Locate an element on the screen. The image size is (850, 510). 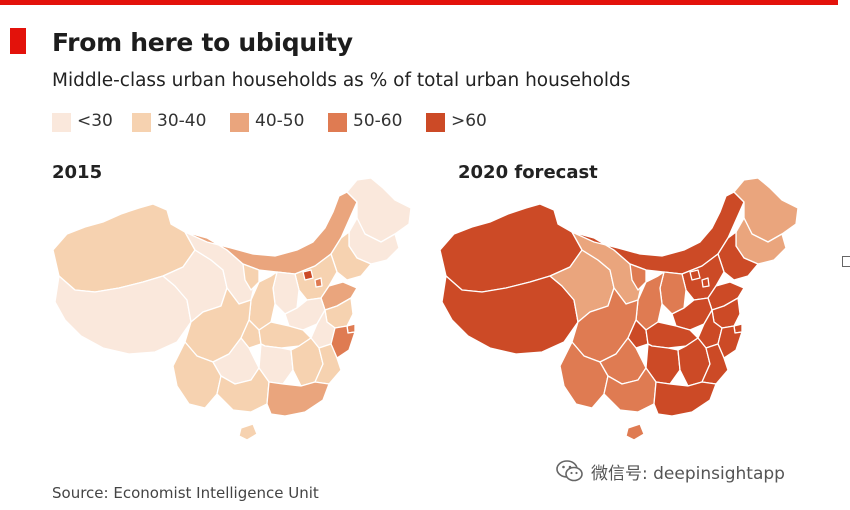
header-rule is located at coordinates (419, 2).